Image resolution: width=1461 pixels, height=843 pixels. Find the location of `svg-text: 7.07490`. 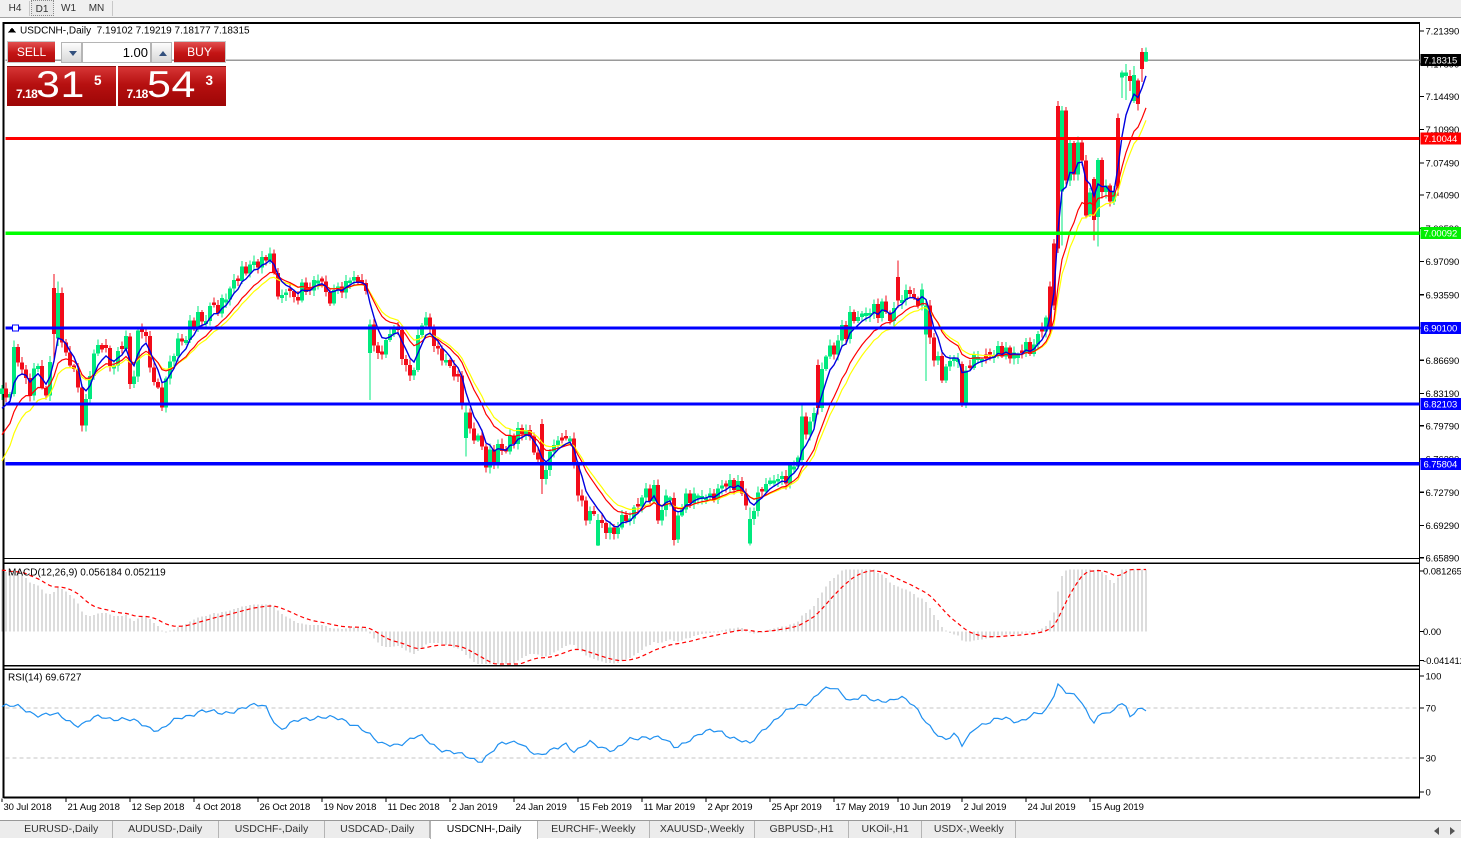

svg-text: 7.07490 is located at coordinates (1443, 164).